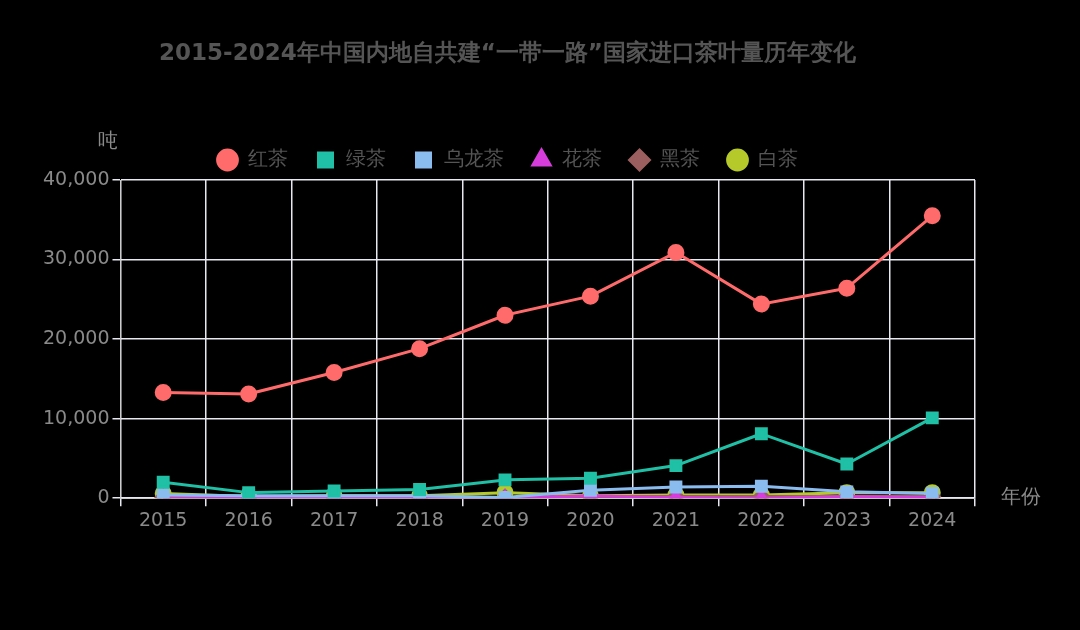 The height and width of the screenshot is (630, 1080). Describe the element at coordinates (508, 51) in the screenshot. I see `chart-title: 2015-2024年中国内地自共建“一带一路”国家进口茶叶量历年变化` at that location.